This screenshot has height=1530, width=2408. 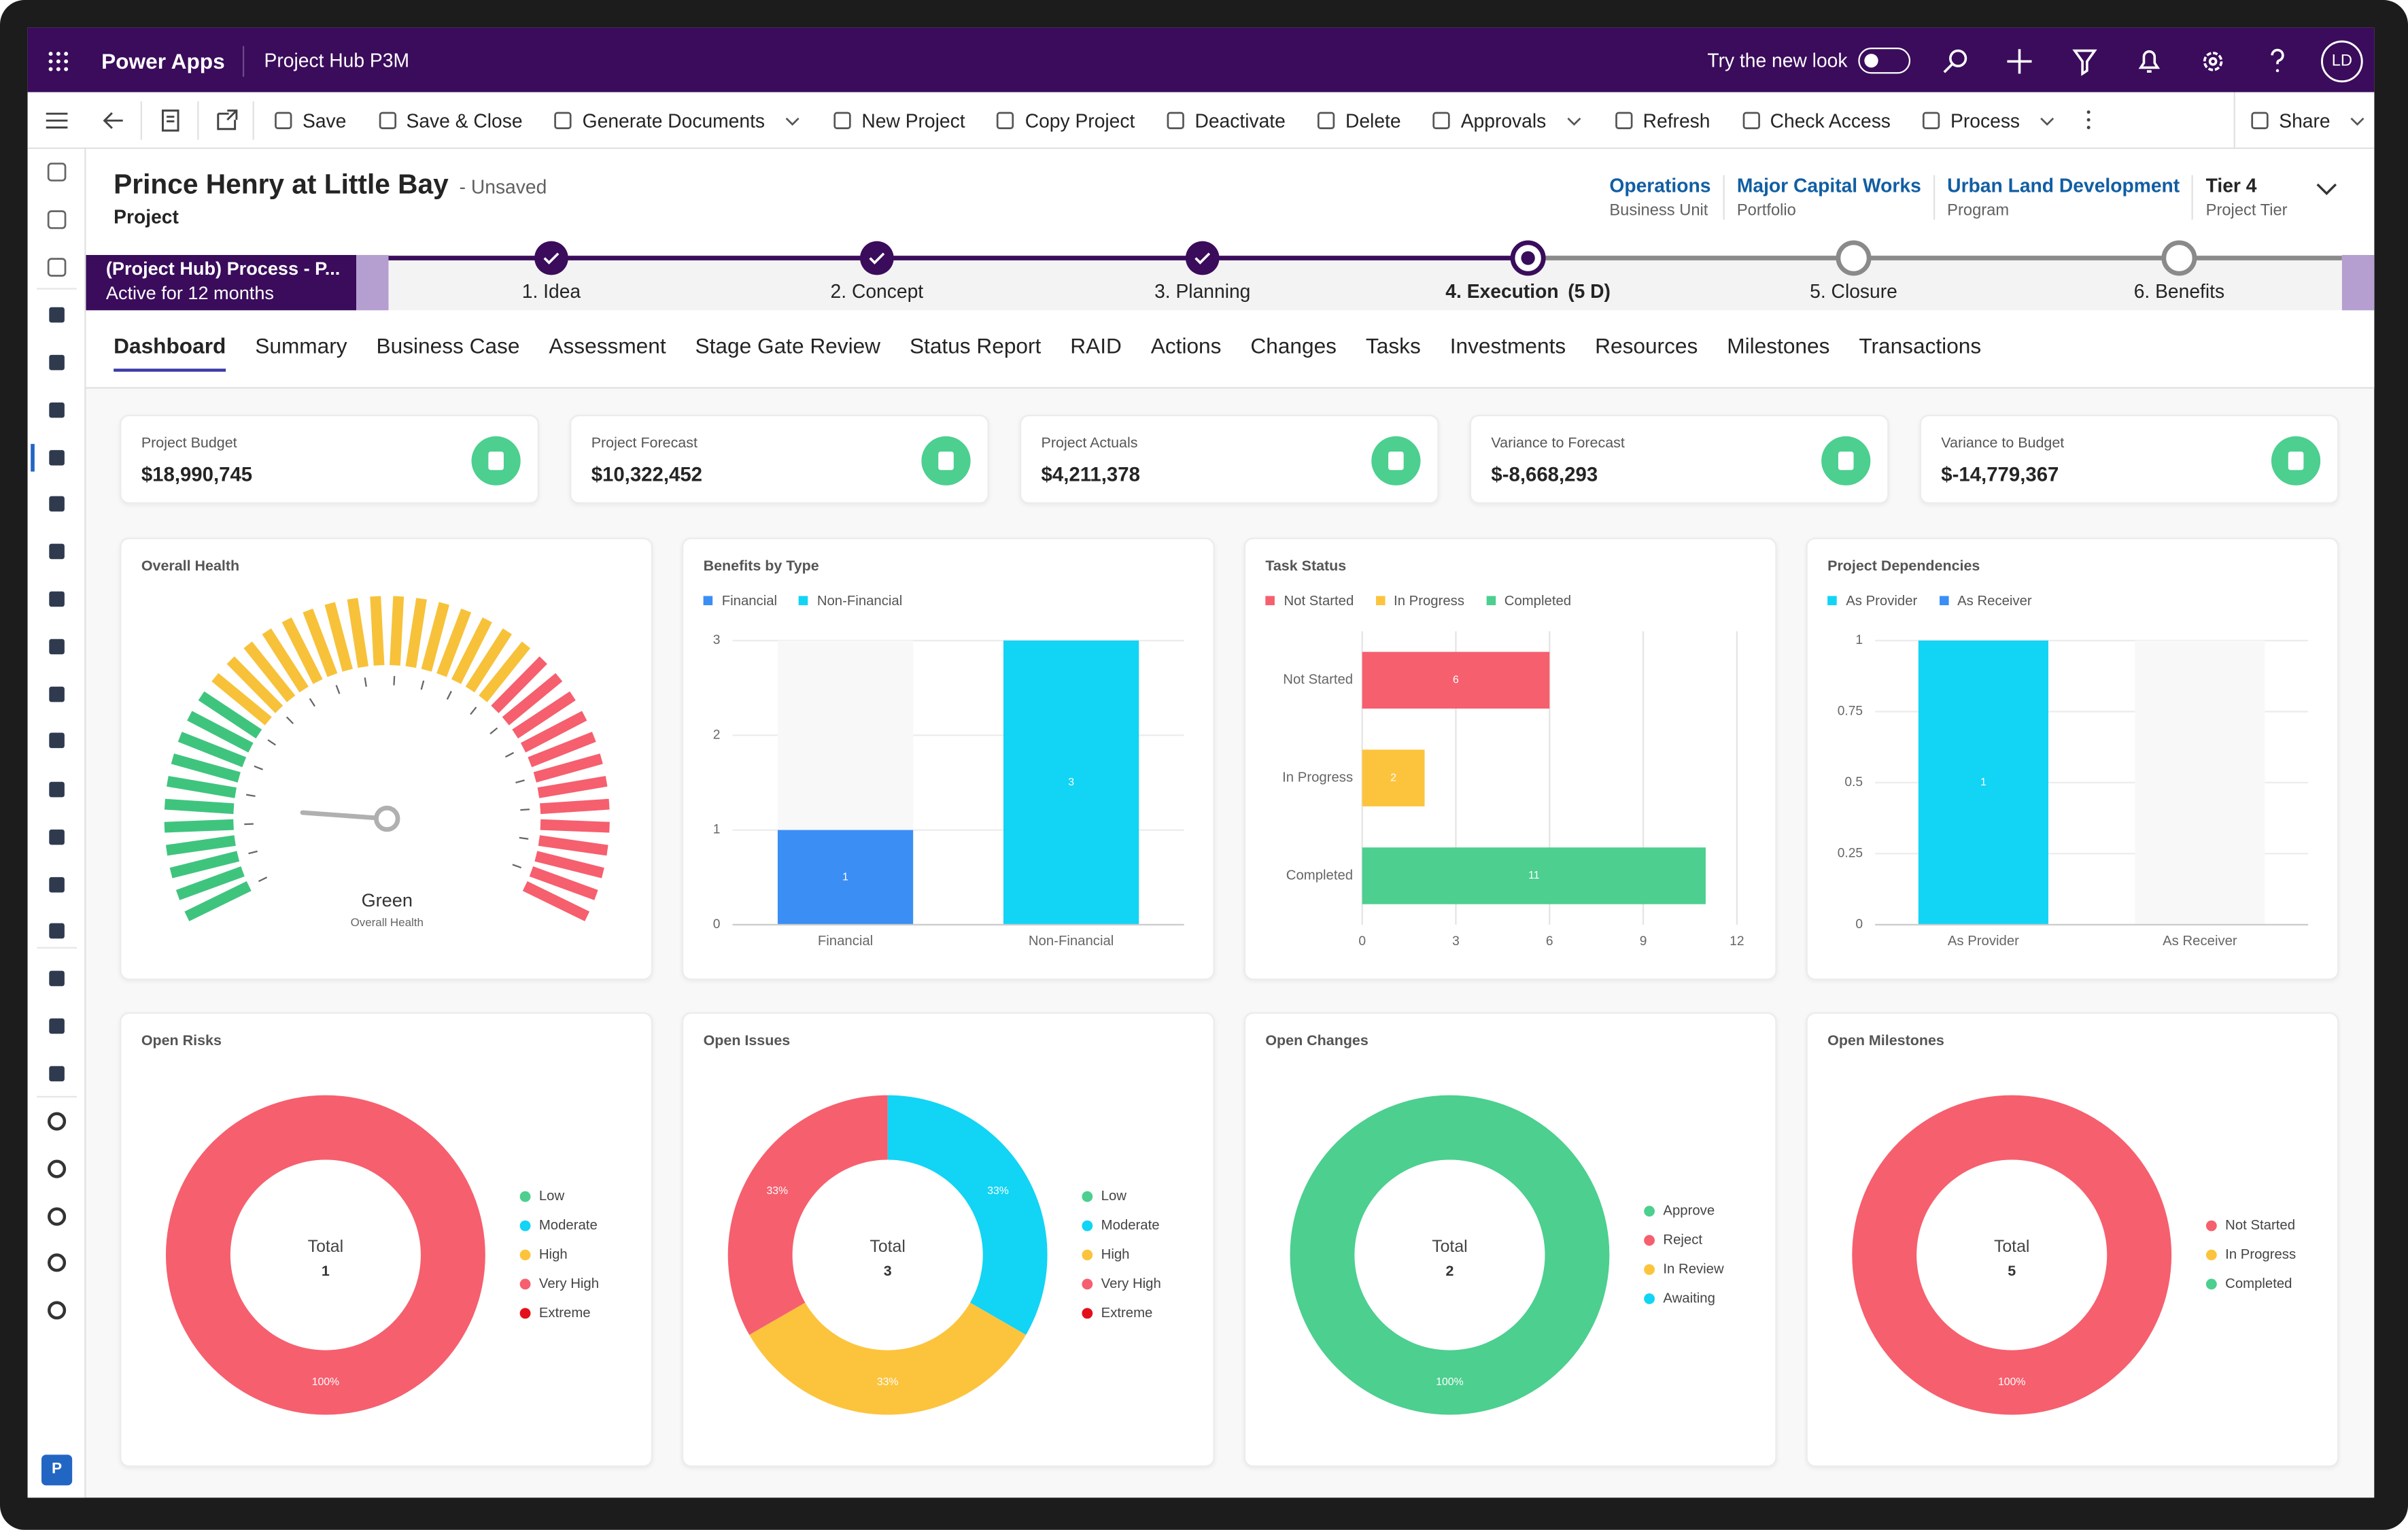 I want to click on tab: Investments, so click(x=1507, y=346).